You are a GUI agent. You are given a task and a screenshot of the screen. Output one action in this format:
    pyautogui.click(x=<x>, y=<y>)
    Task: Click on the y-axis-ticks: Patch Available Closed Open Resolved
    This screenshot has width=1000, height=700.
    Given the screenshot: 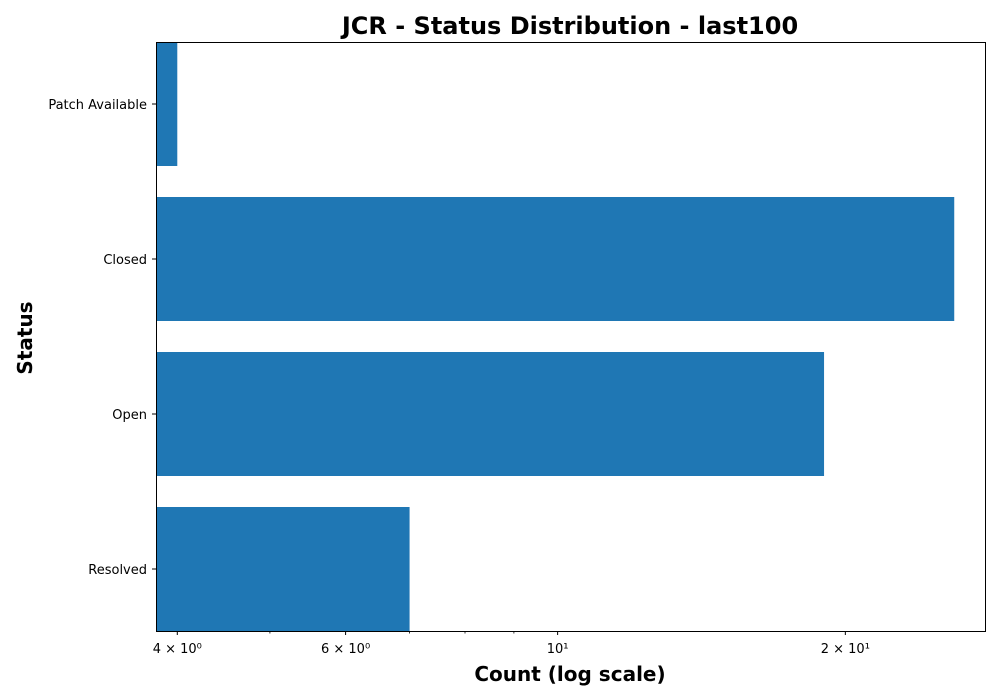 What is the action you would take?
    pyautogui.click(x=102, y=338)
    